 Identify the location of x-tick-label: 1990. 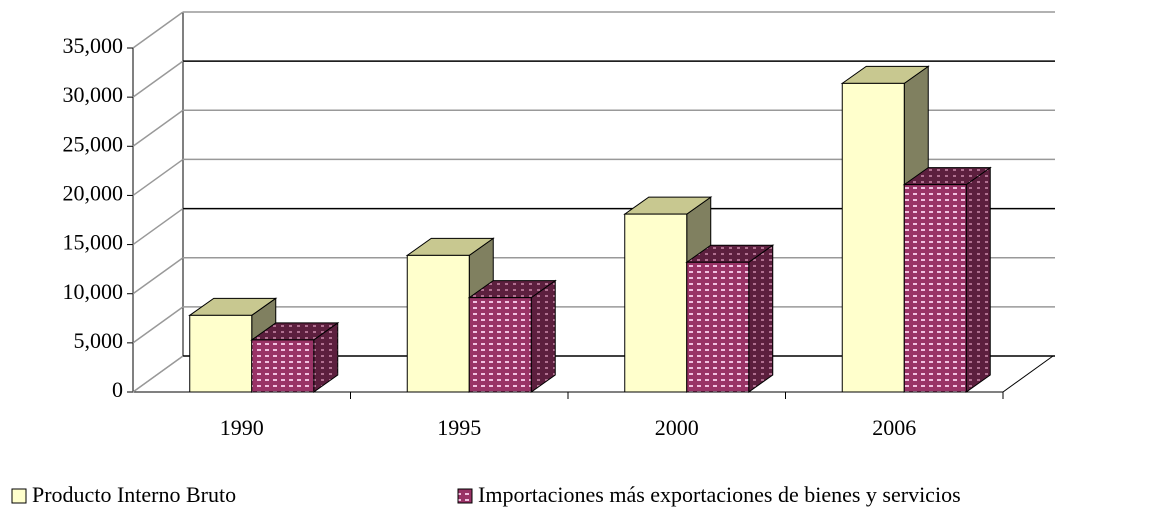
(242, 427).